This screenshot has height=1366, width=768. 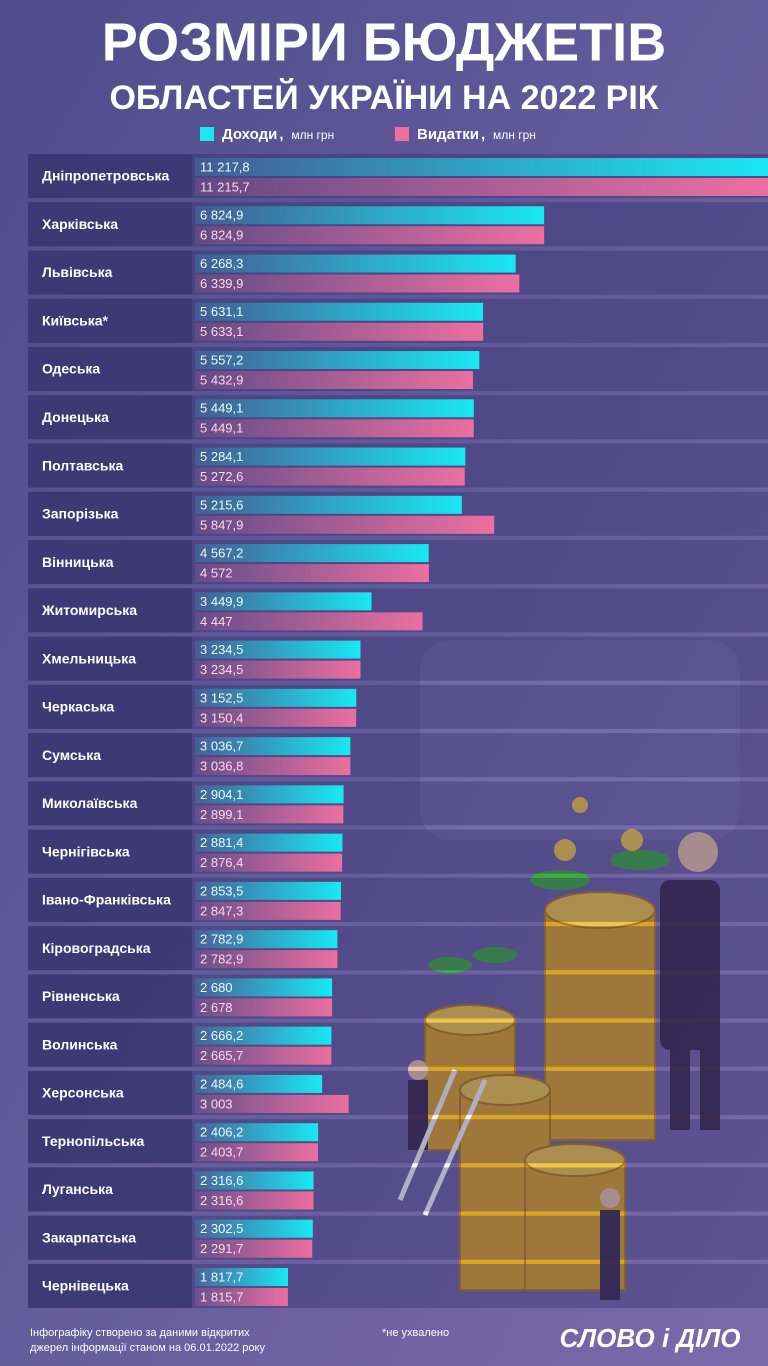 I want to click on value-label: 2 406,2, so click(x=221, y=1132).